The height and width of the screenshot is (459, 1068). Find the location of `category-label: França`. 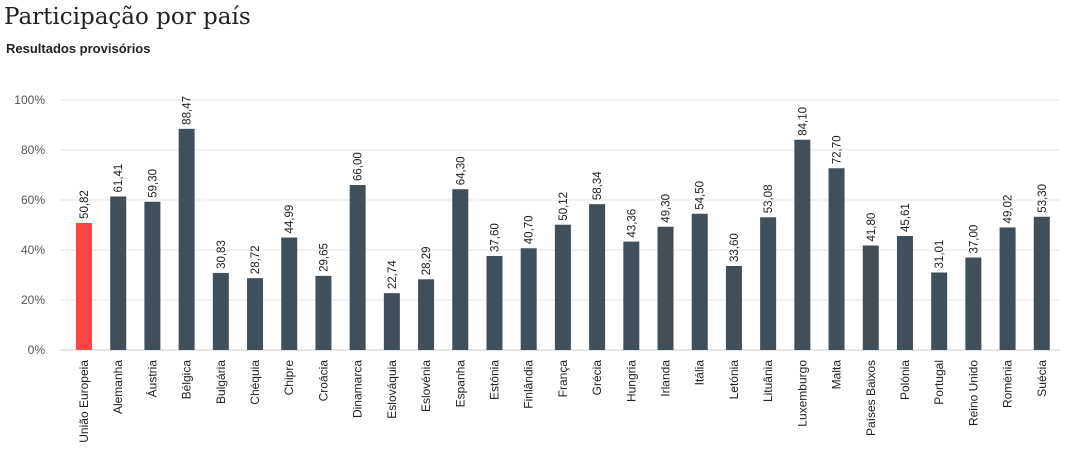

category-label: França is located at coordinates (563, 379).